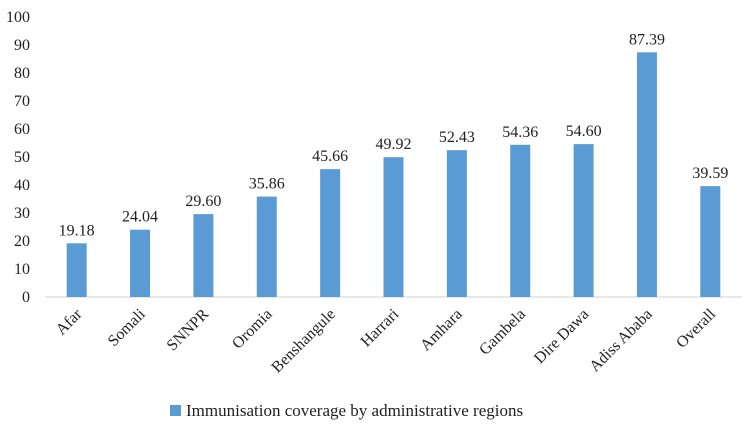  Describe the element at coordinates (22, 129) in the screenshot. I see `y-tick-label: 60` at that location.